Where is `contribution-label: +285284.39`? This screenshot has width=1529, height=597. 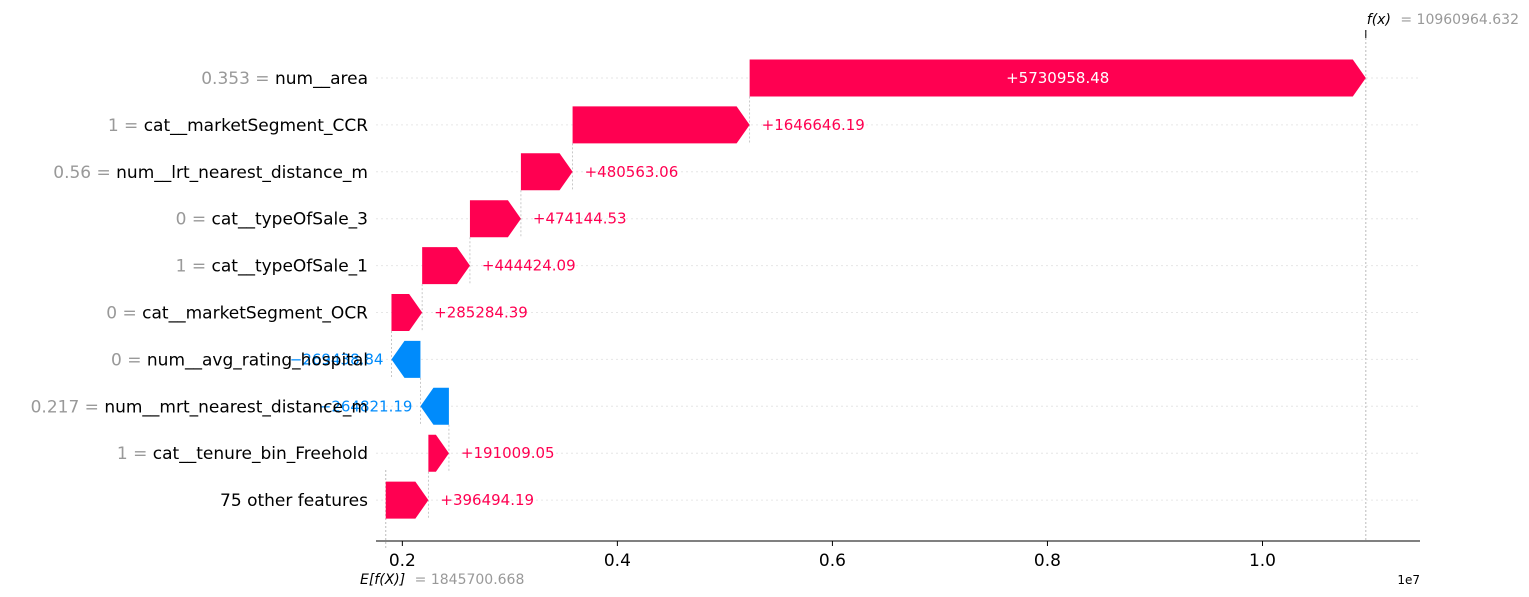
contribution-label: +285284.39 is located at coordinates (481, 313).